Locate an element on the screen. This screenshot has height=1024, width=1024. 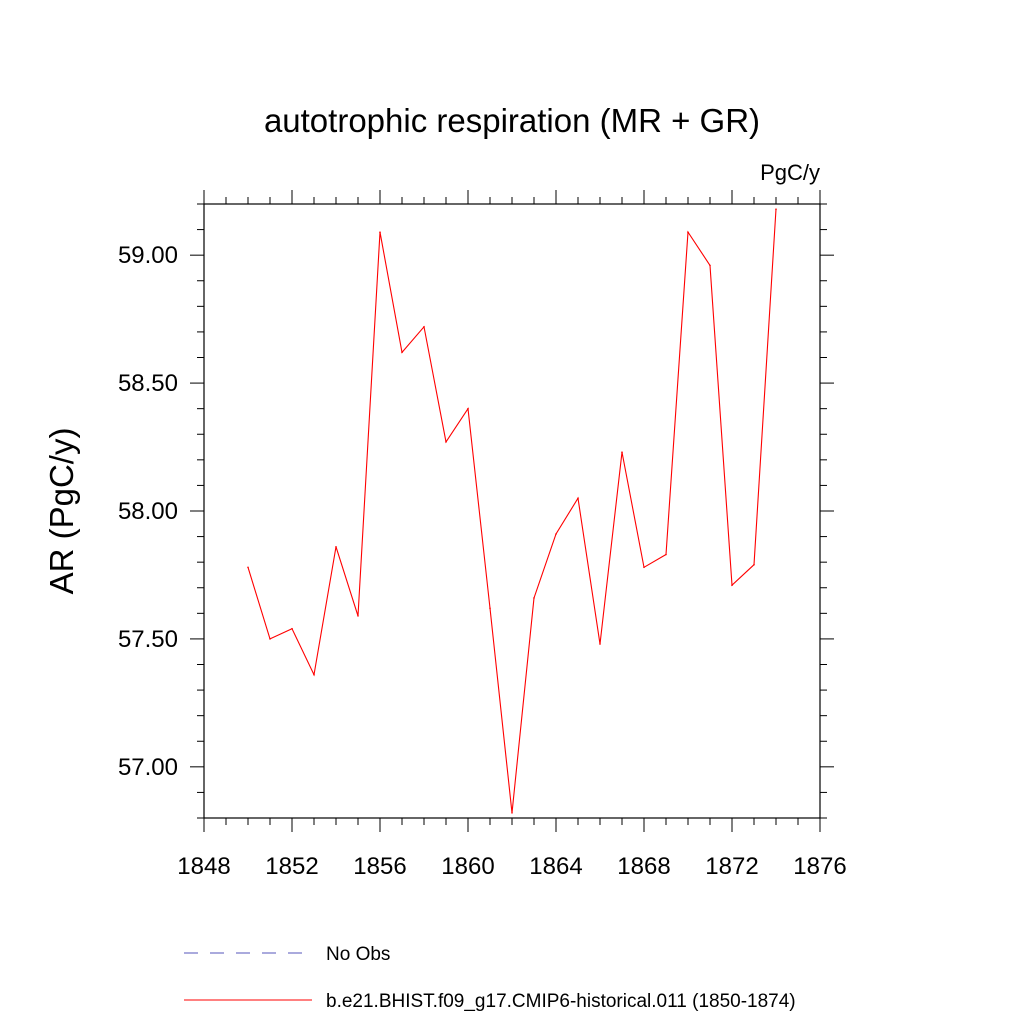
x-tick-label: 1872 is located at coordinates (731, 866).